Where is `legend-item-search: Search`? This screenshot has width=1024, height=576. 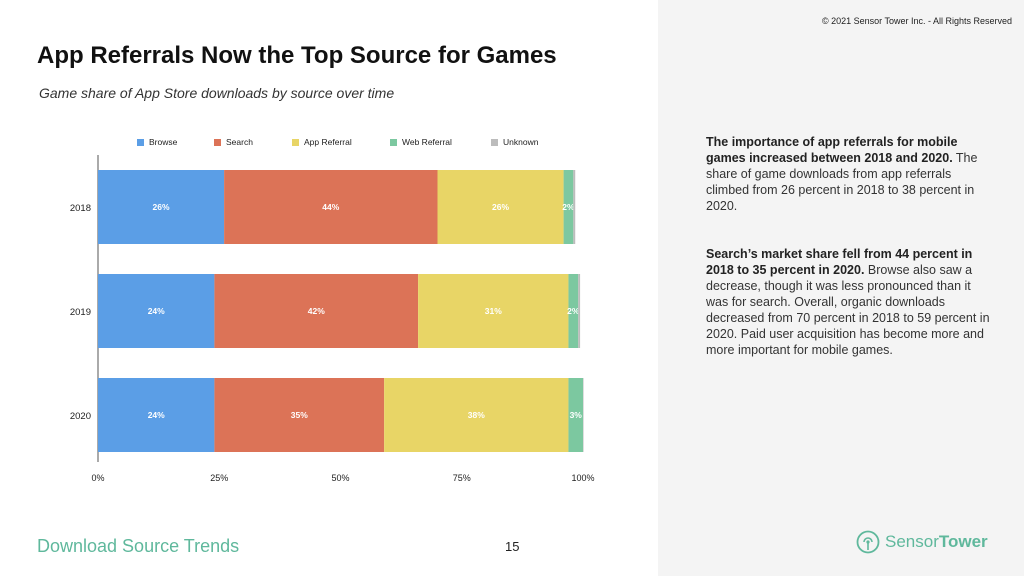
legend-item-search: Search is located at coordinates (233, 142).